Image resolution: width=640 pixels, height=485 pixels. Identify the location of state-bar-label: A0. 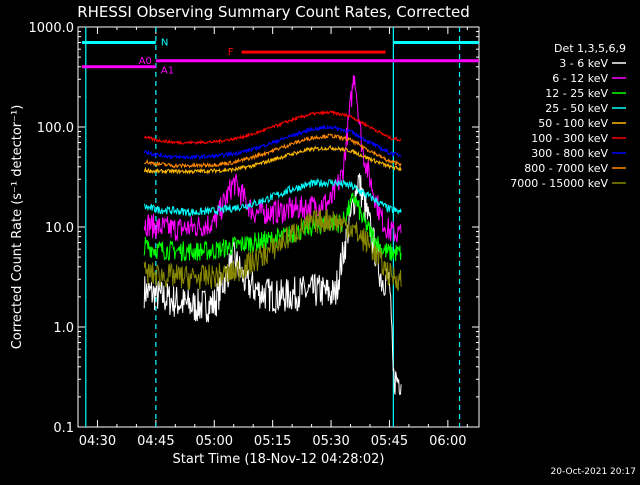
(145, 61).